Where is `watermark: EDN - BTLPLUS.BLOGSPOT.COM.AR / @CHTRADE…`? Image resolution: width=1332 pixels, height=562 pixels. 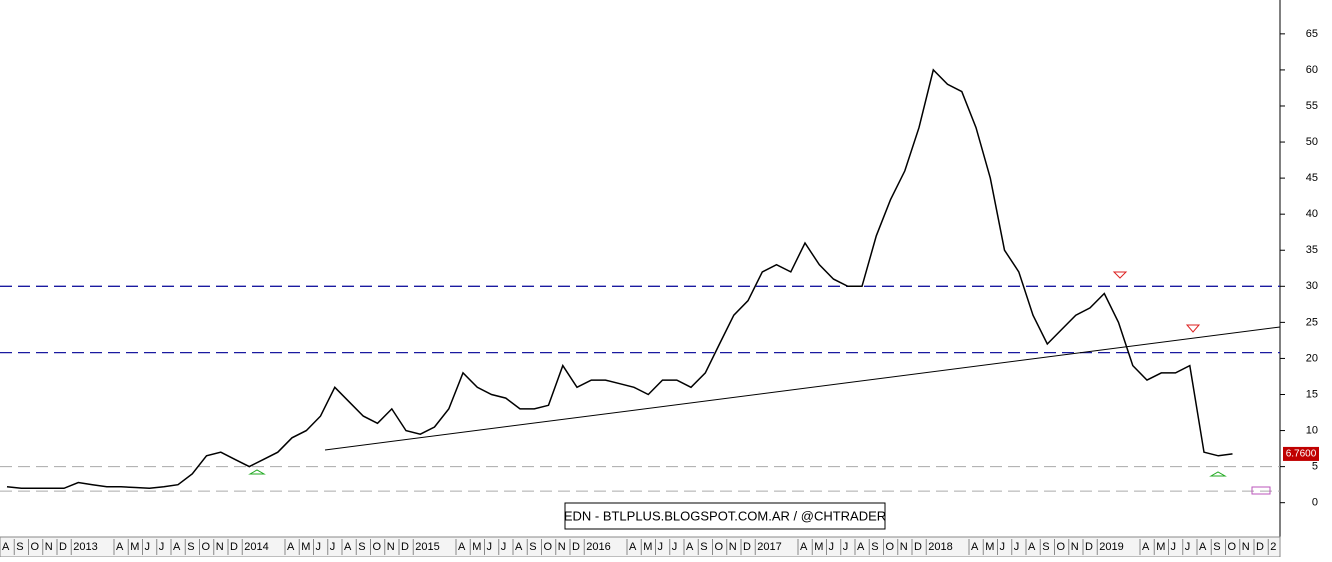
watermark: EDN - BTLPLUS.BLOGSPOT.COM.AR / @CHTRADE… is located at coordinates (725, 515).